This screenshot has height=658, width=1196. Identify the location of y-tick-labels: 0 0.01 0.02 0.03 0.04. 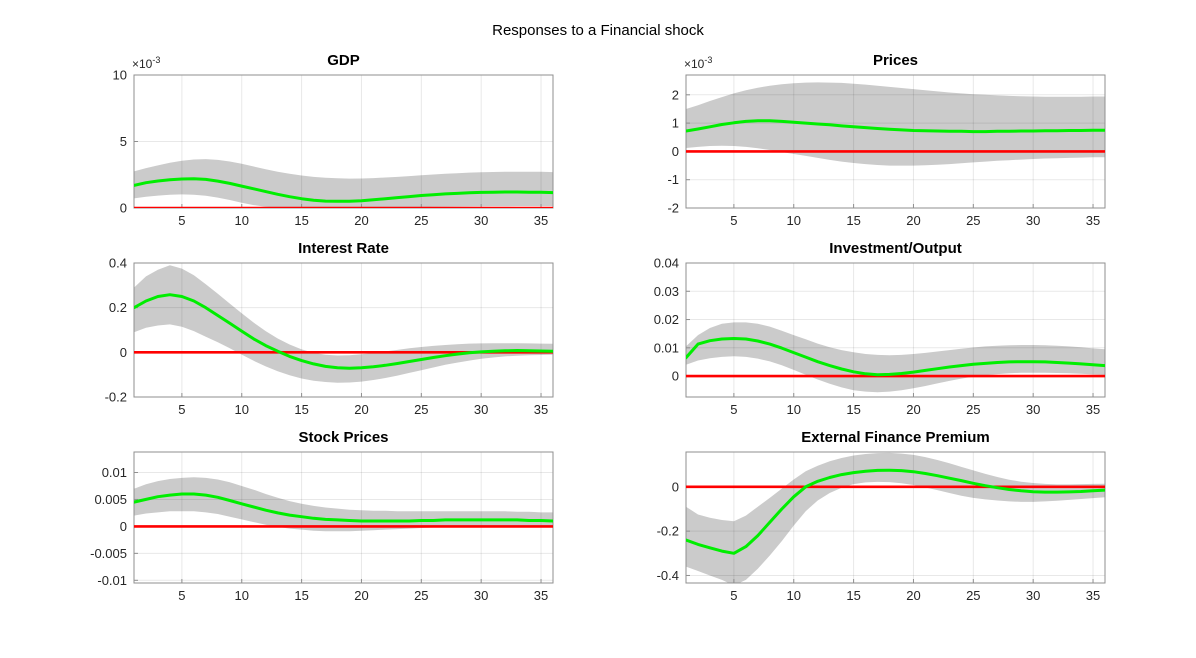
(666, 320).